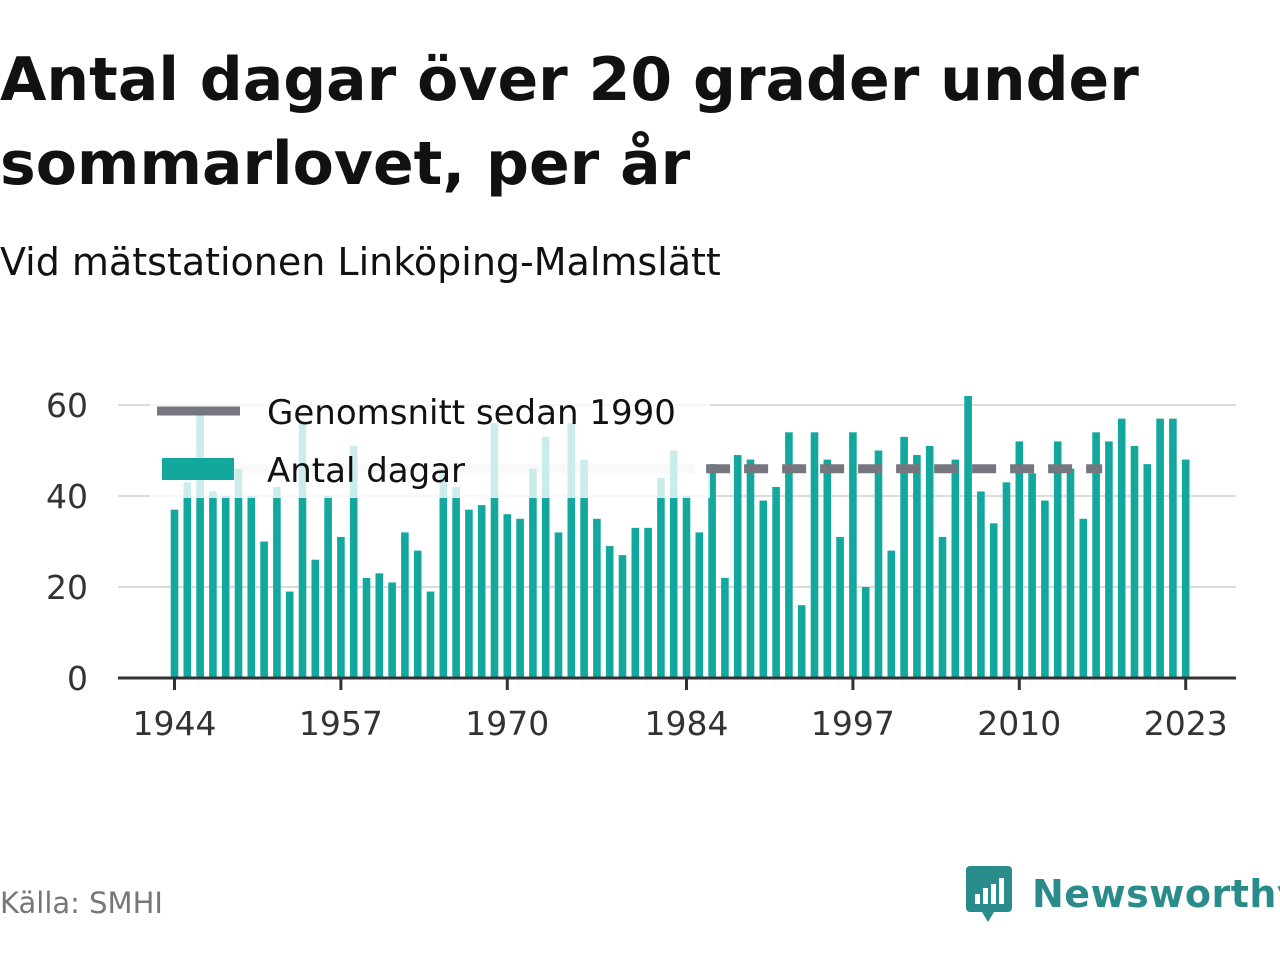  What do you see at coordinates (77, 678) in the screenshot?
I see `y-tick-label: 0` at bounding box center [77, 678].